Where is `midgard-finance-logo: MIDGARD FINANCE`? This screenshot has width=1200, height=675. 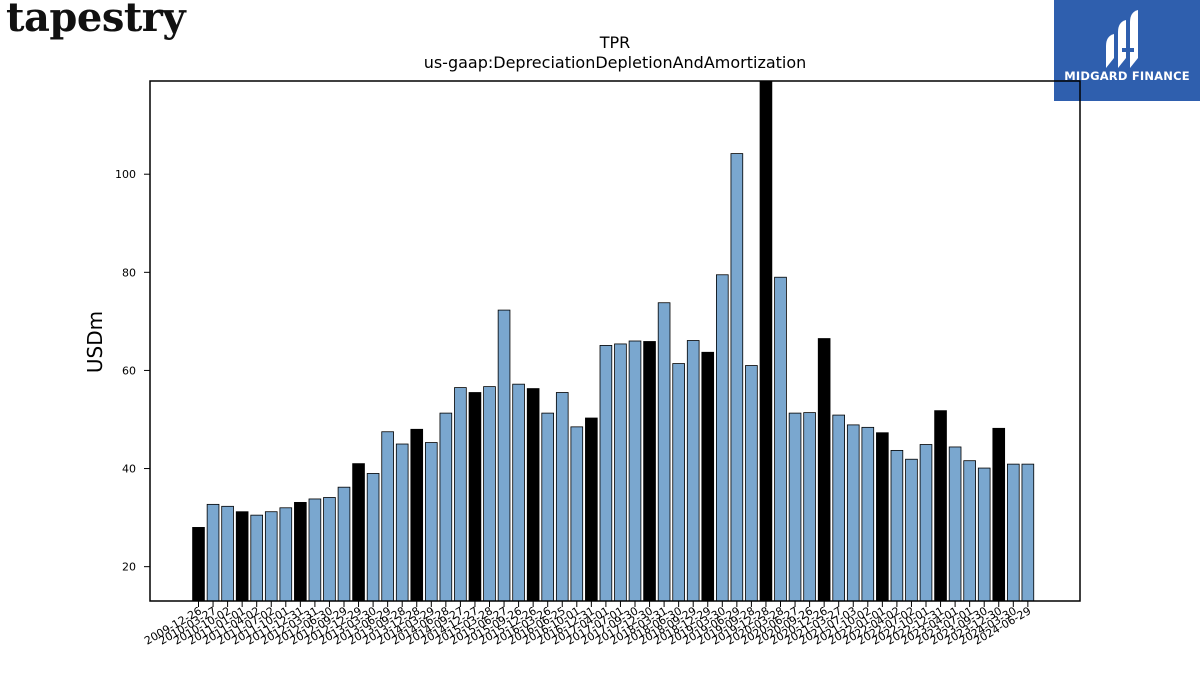 midgard-finance-logo: MIDGARD FINANCE is located at coordinates (1127, 50).